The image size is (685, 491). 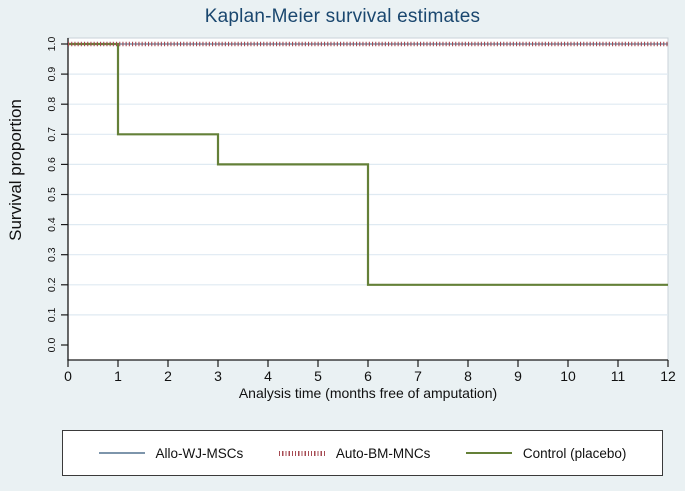 What do you see at coordinates (574, 453) in the screenshot?
I see `legend-label-control-placebo: Control (placebo)` at bounding box center [574, 453].